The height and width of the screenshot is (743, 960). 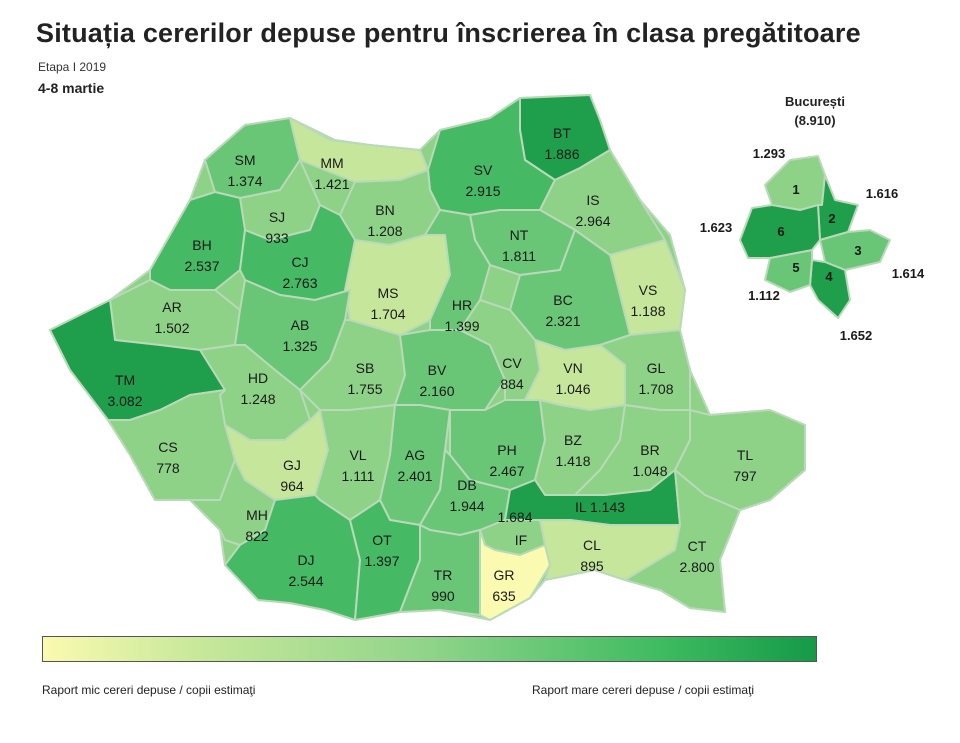 What do you see at coordinates (592, 545) in the screenshot?
I see `county-code-cl: CL` at bounding box center [592, 545].